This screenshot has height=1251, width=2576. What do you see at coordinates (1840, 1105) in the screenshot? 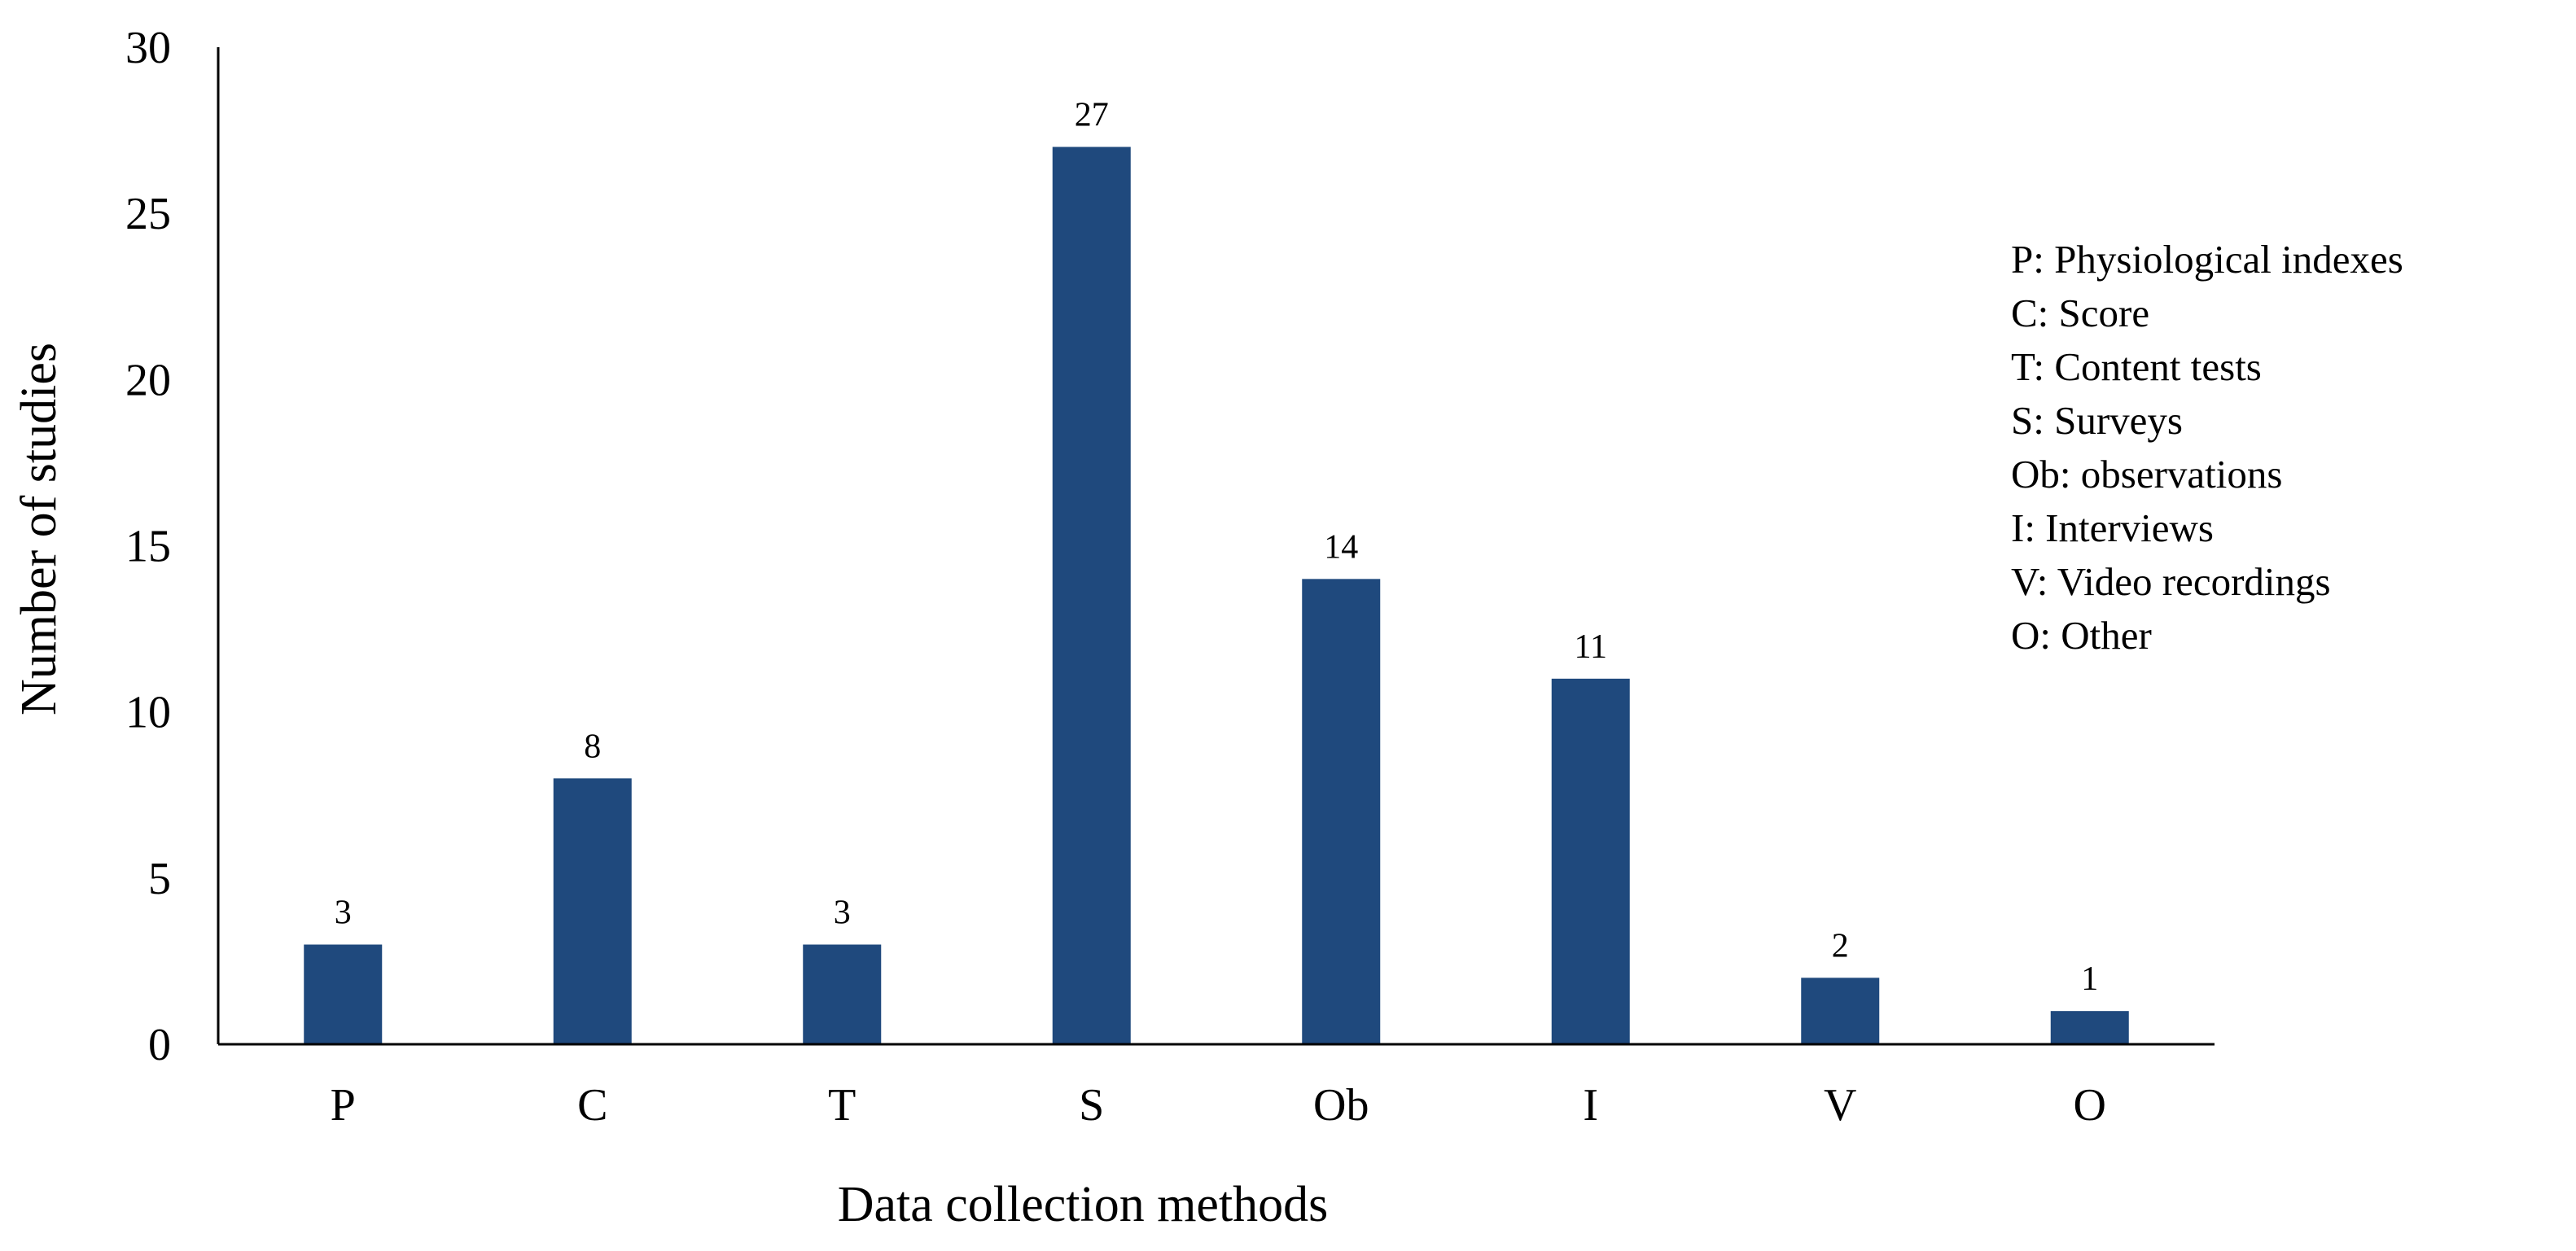
I see `x-tick-label-v: V` at bounding box center [1840, 1105].